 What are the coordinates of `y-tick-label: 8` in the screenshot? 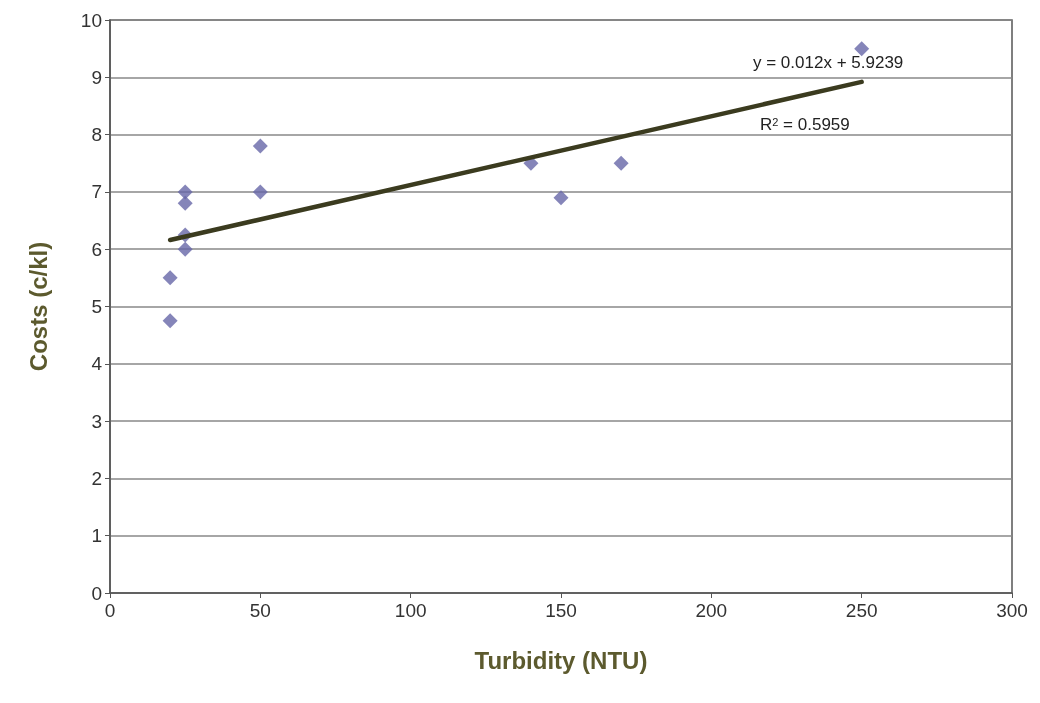 It's located at (96, 135).